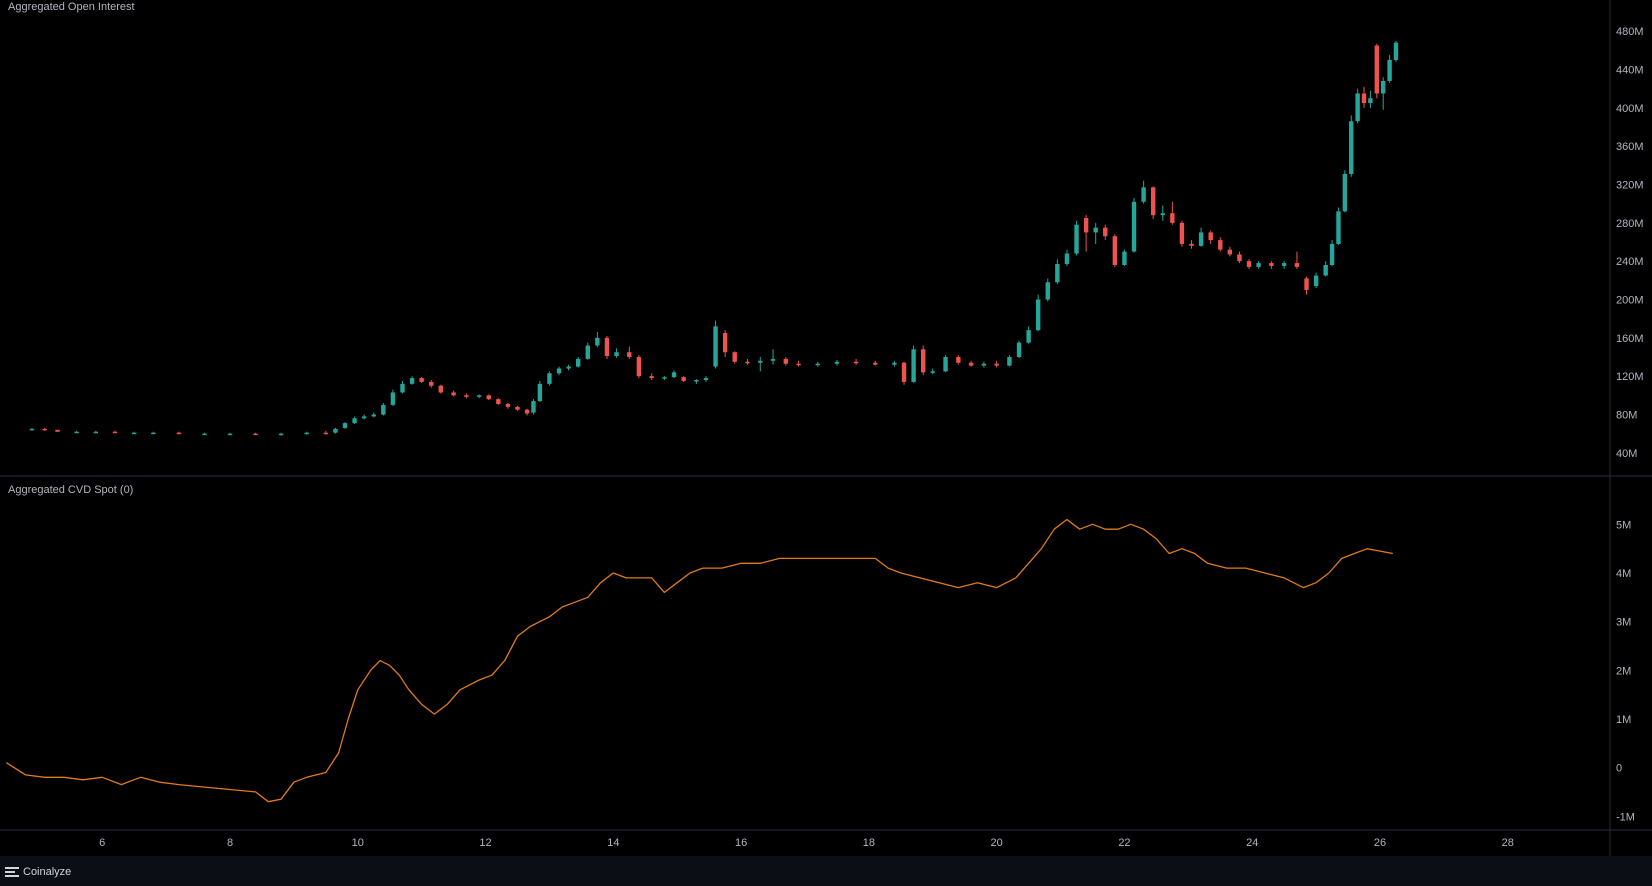 The height and width of the screenshot is (886, 1652). What do you see at coordinates (38, 872) in the screenshot?
I see `brand-link: Coinalyze` at bounding box center [38, 872].